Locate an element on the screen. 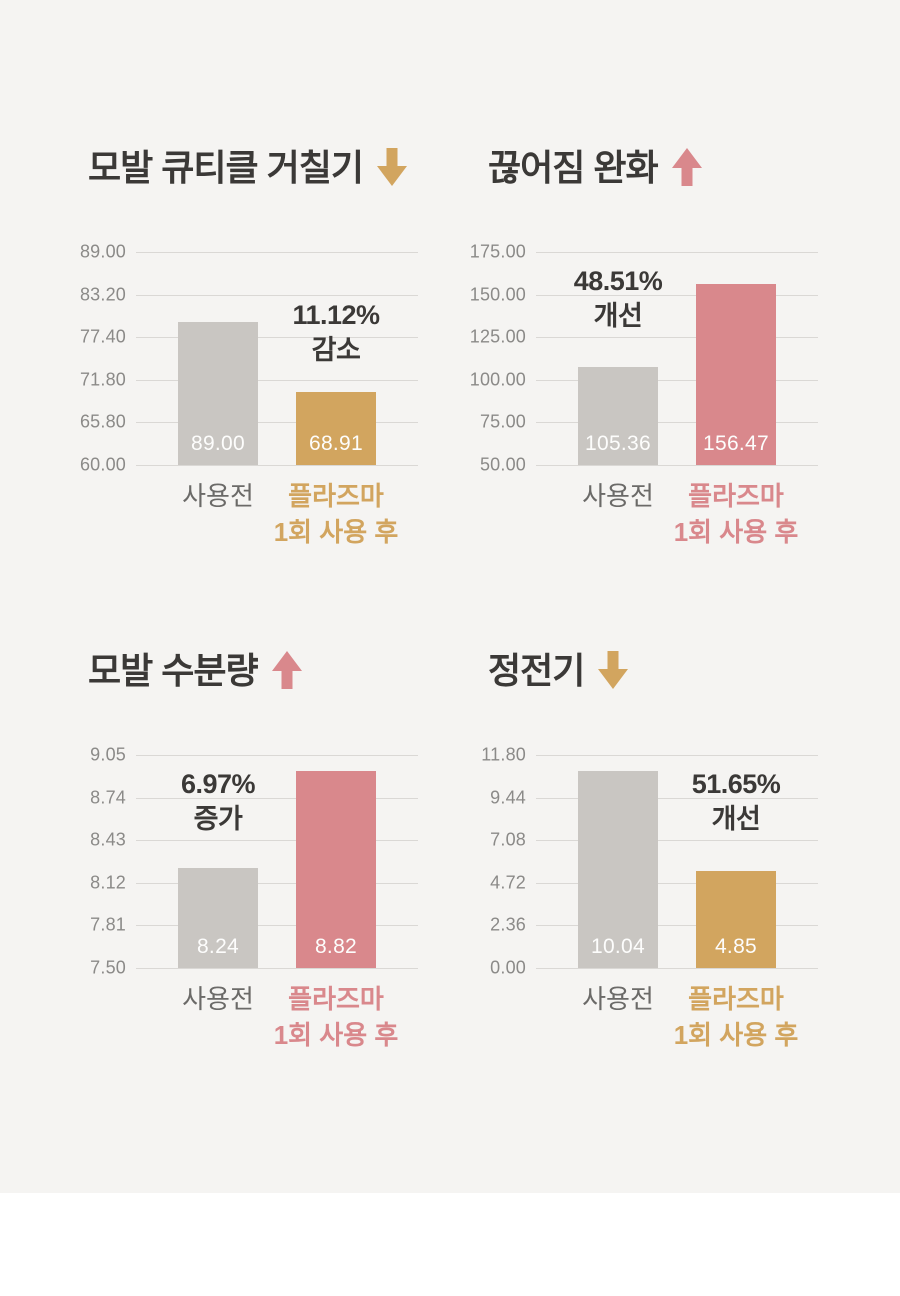 This screenshot has height=1296, width=900. y-axis-tick-label: 175.00 is located at coordinates (497, 251).